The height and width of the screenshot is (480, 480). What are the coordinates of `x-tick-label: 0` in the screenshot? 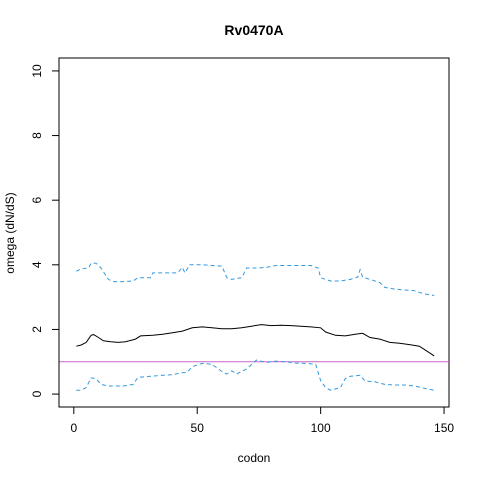 It's located at (73, 428).